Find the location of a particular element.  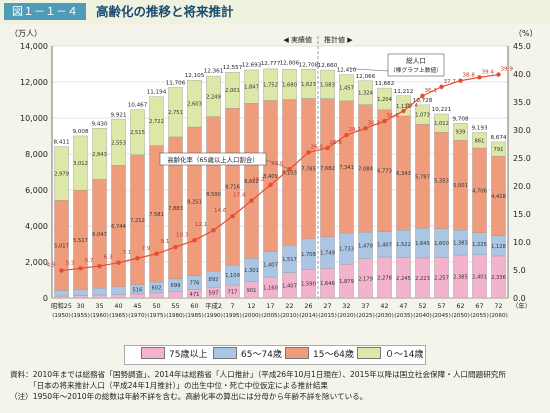

y-right-tick-label: 0.0 is located at coordinates (519, 298).